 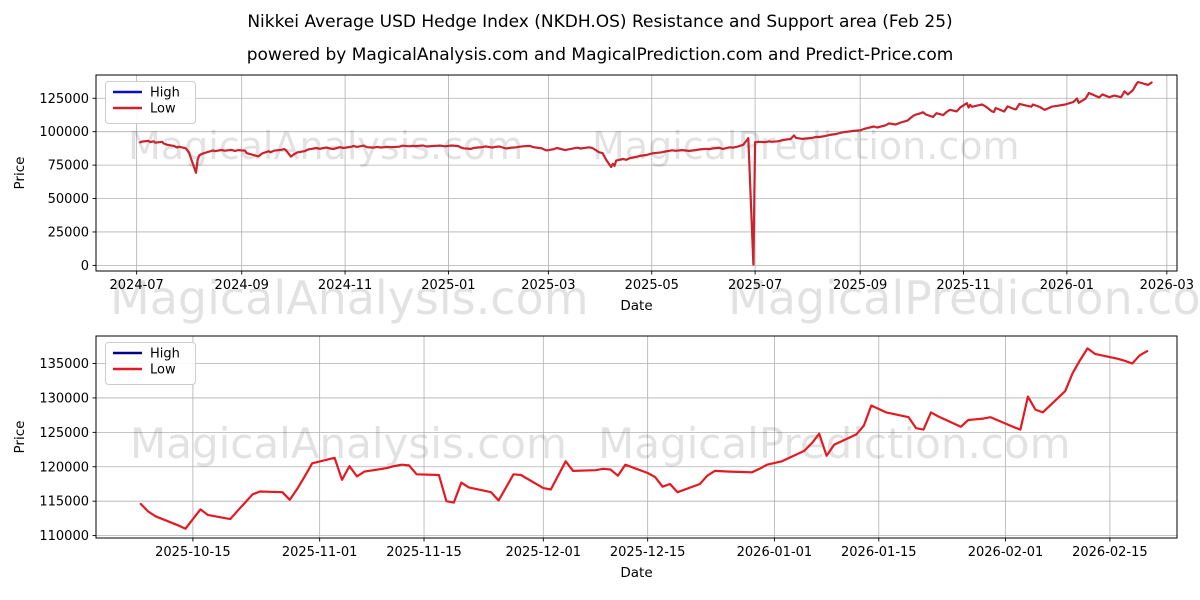 What do you see at coordinates (345, 285) in the screenshot?
I see `x-tick-label: 2024-11` at bounding box center [345, 285].